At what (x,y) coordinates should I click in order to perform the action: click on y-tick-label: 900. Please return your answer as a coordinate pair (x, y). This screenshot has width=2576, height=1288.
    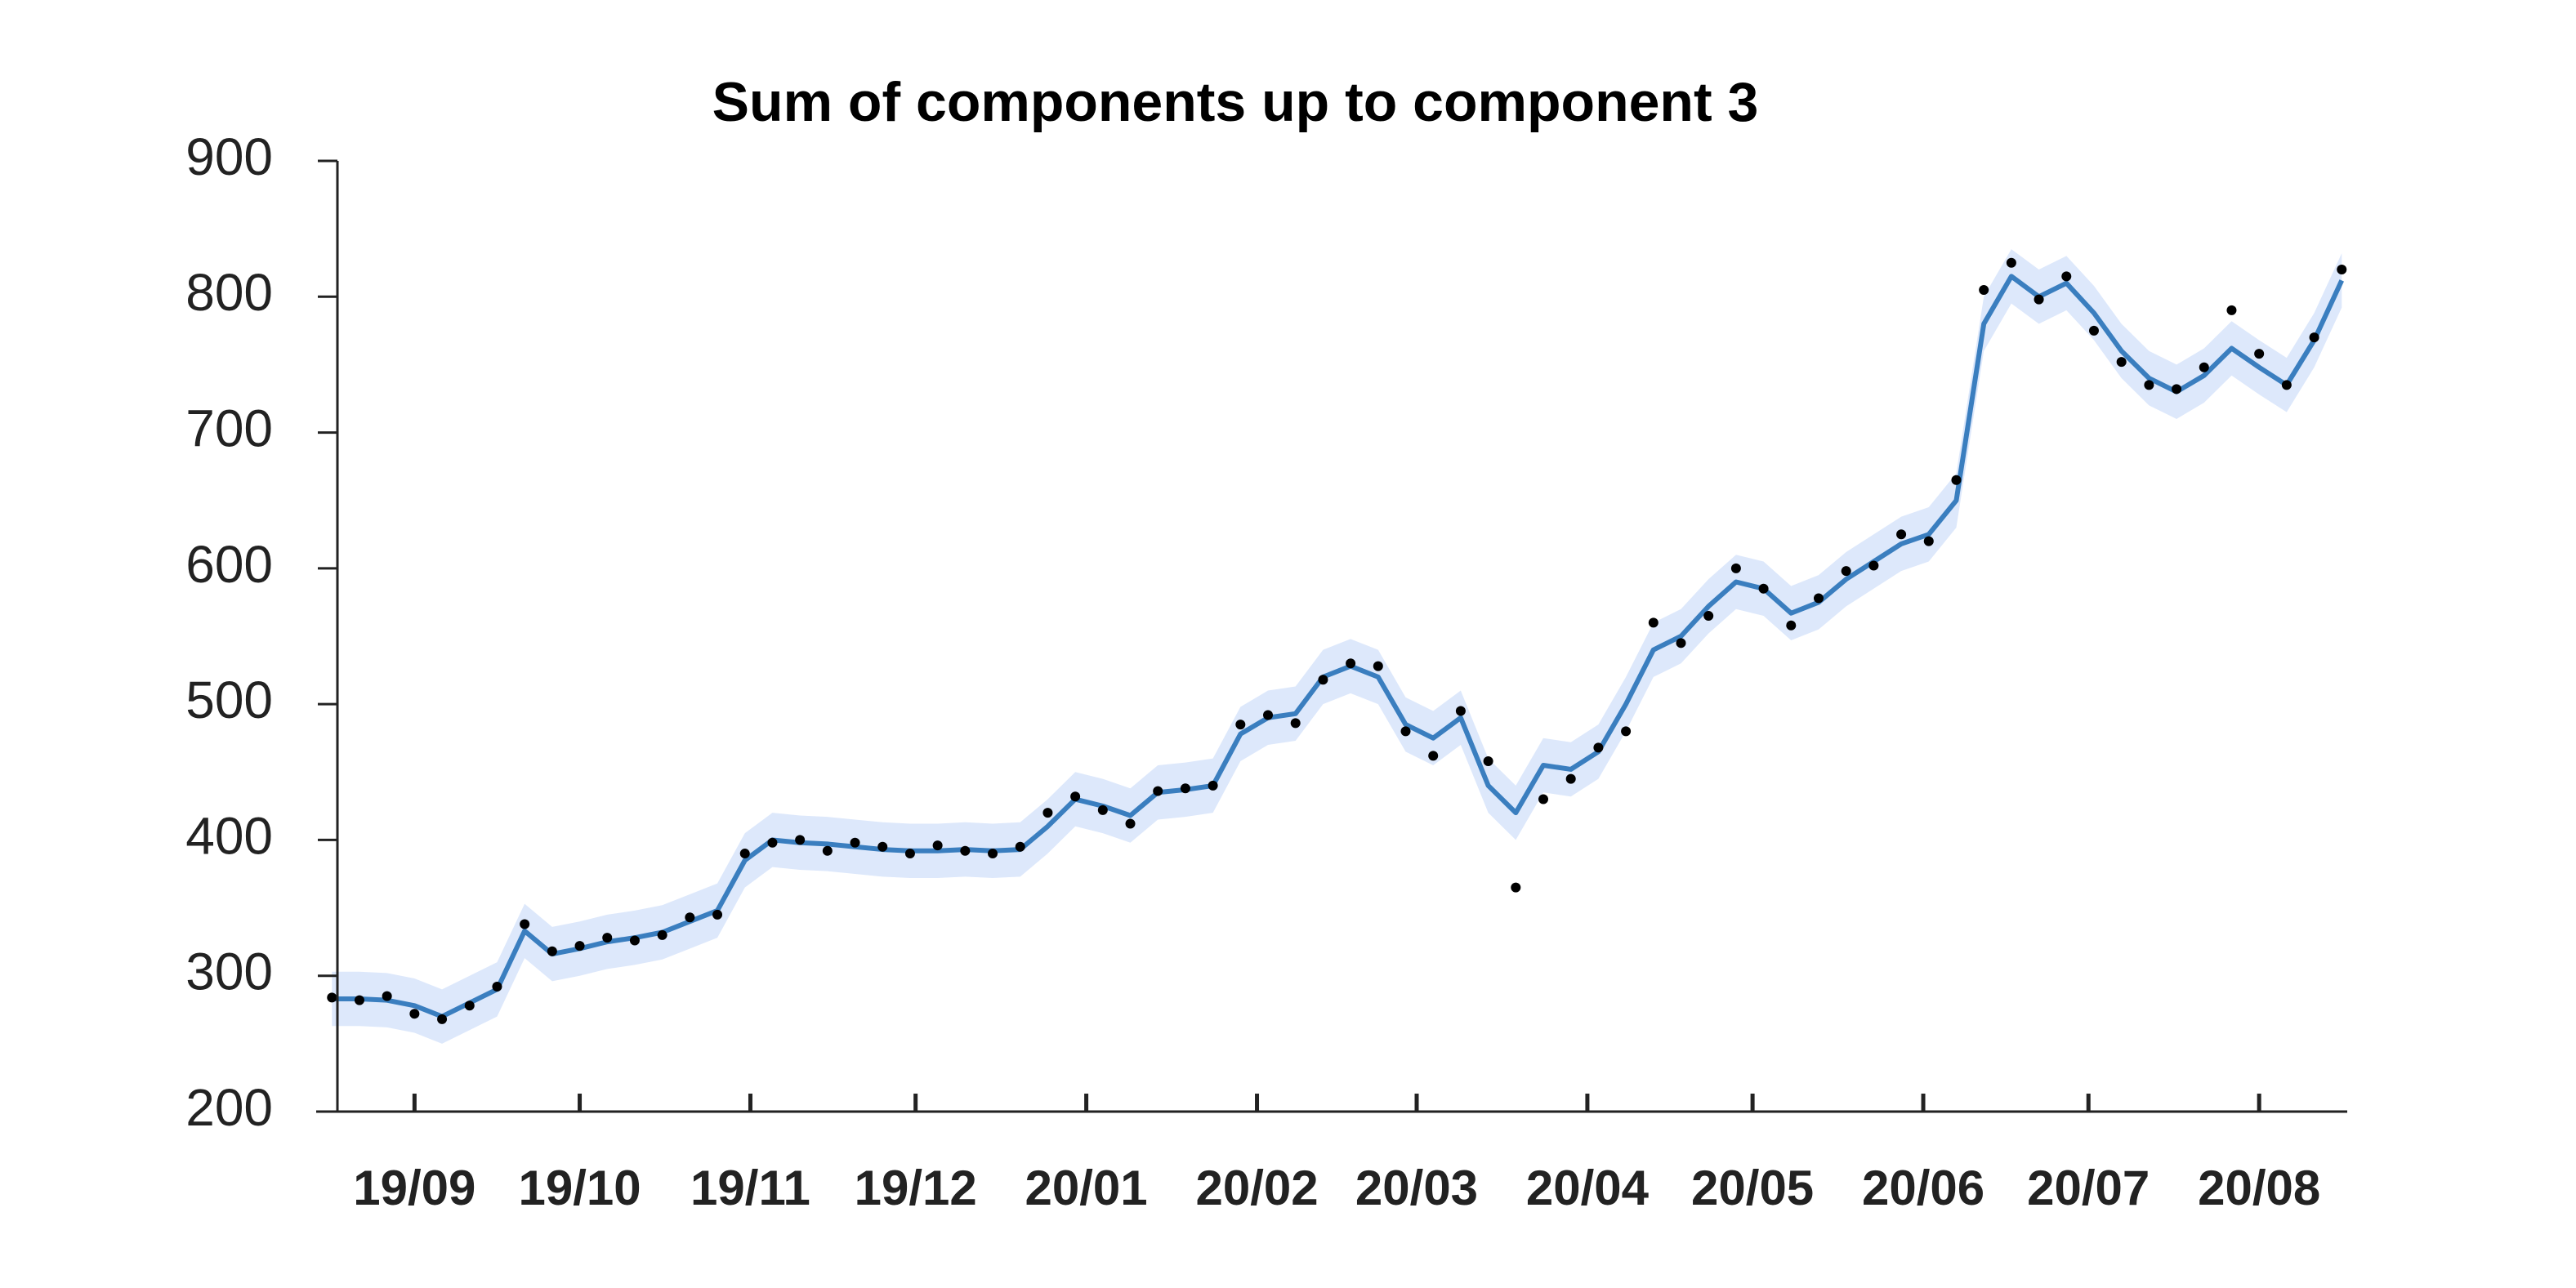
    Looking at the image, I should click on (229, 156).